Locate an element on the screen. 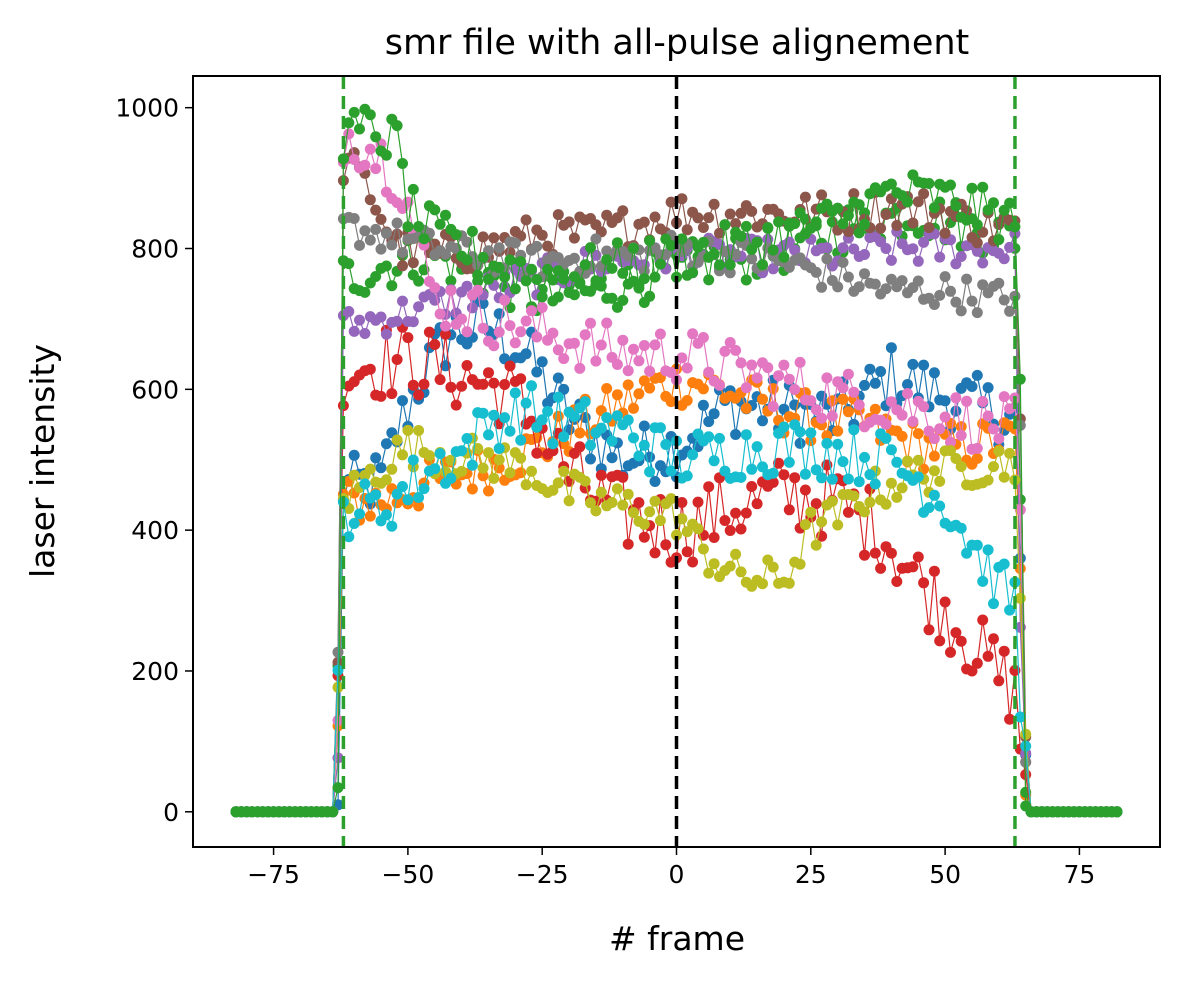  y-axis: 0 200 400 600 800 1000 is located at coordinates (154, 460).